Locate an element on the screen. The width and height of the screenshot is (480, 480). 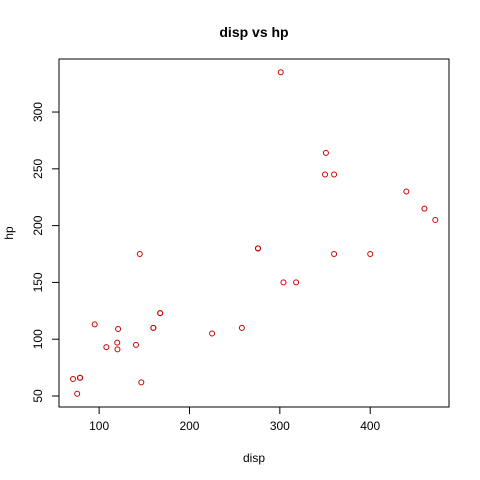
y-tick-label: 100 is located at coordinates (38, 339).